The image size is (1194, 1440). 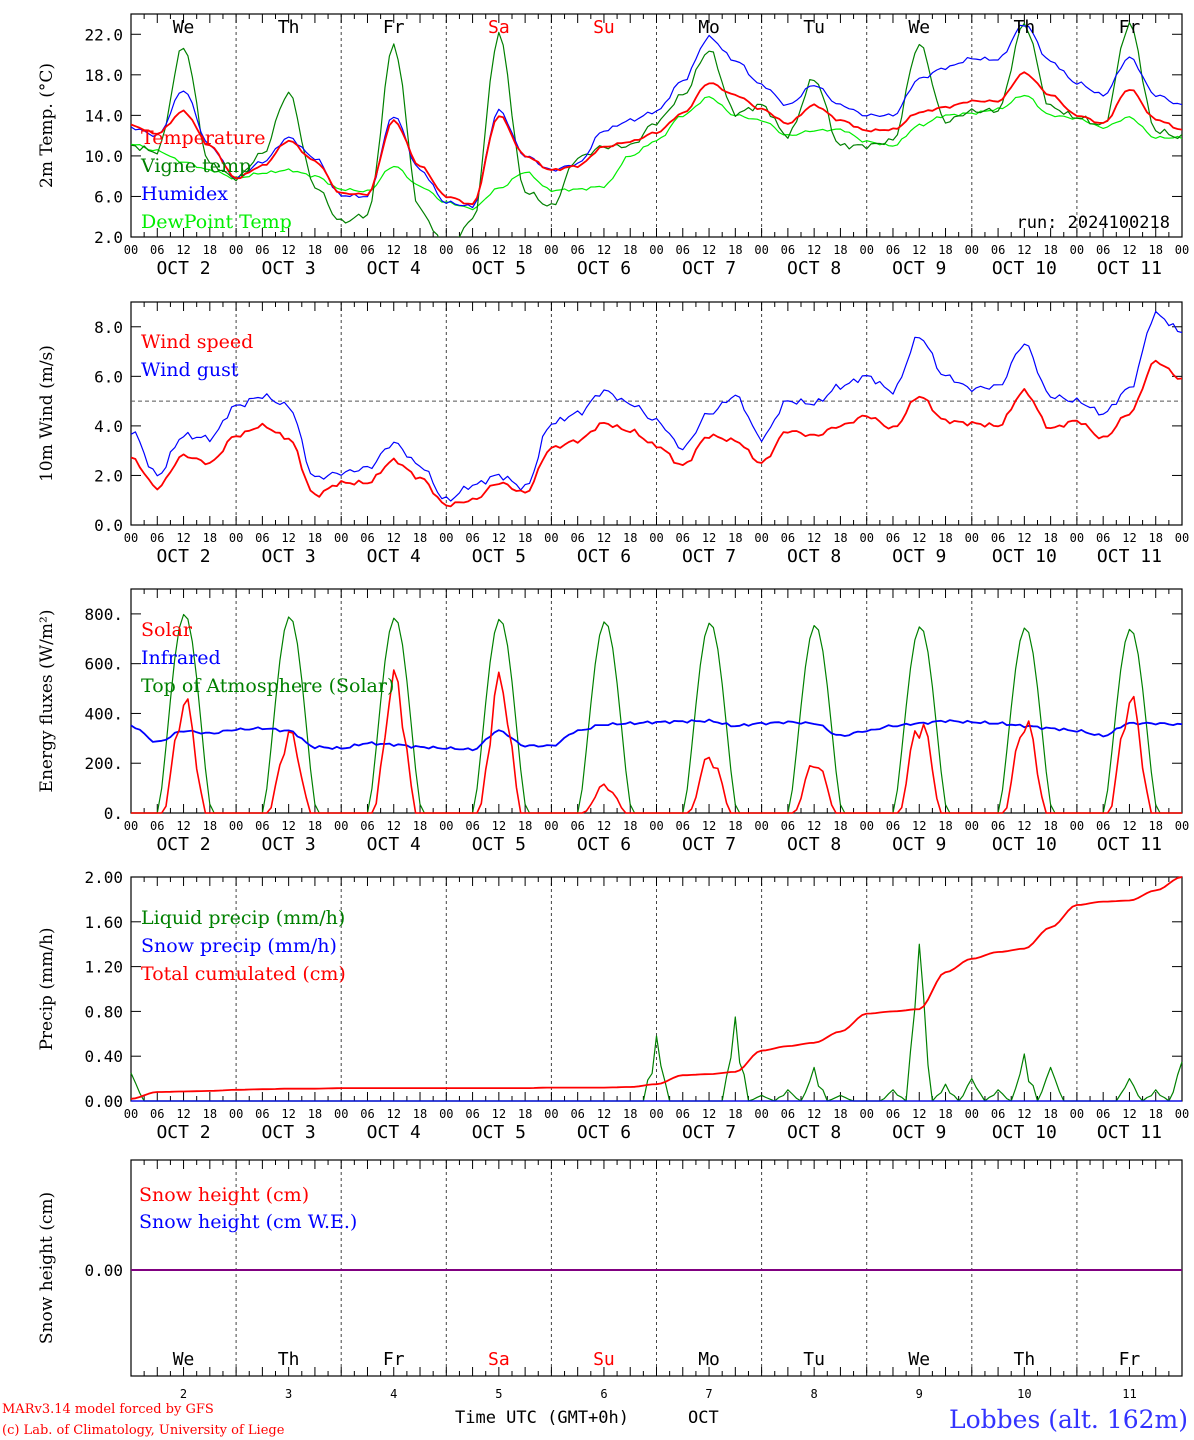 What do you see at coordinates (288, 1394) in the screenshot?
I see `day-number-label: 3` at bounding box center [288, 1394].